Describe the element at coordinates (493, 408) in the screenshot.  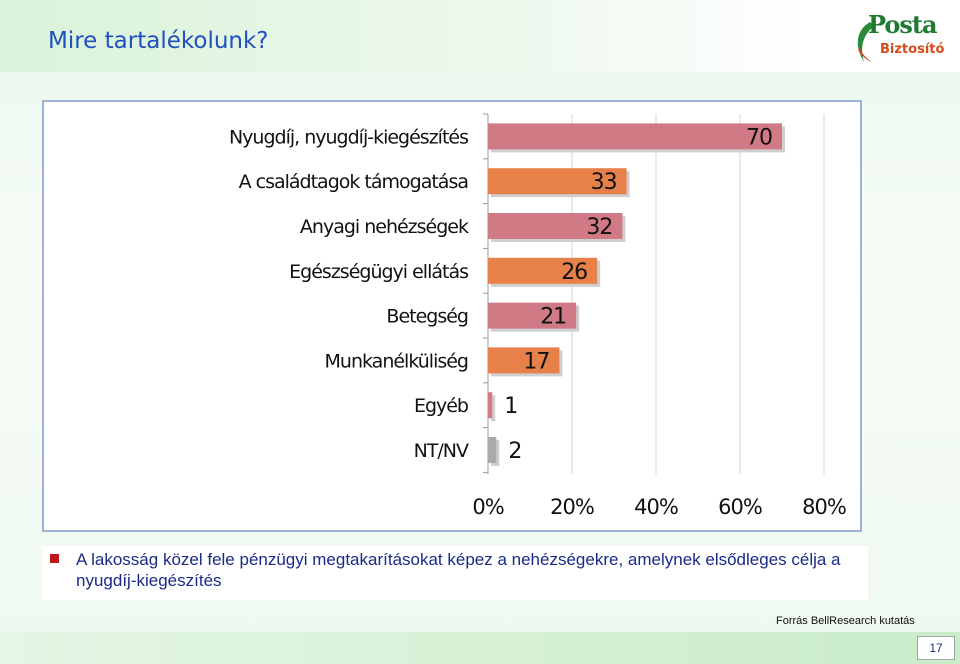
I see `bar-shadow` at that location.